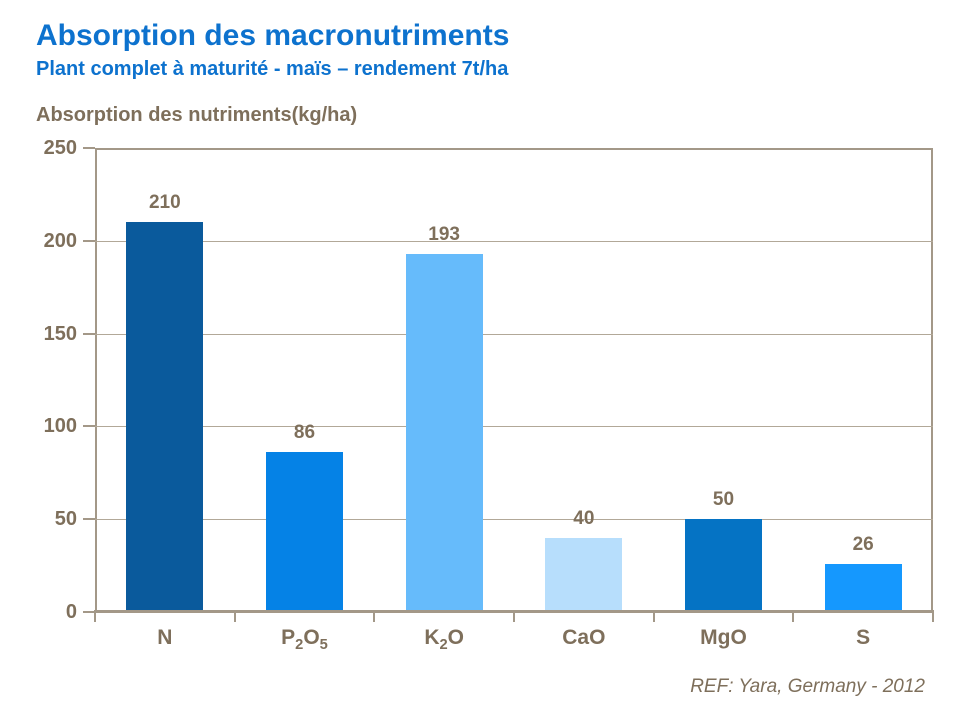 This screenshot has width=960, height=720. I want to click on bar-k2o, so click(444, 432).